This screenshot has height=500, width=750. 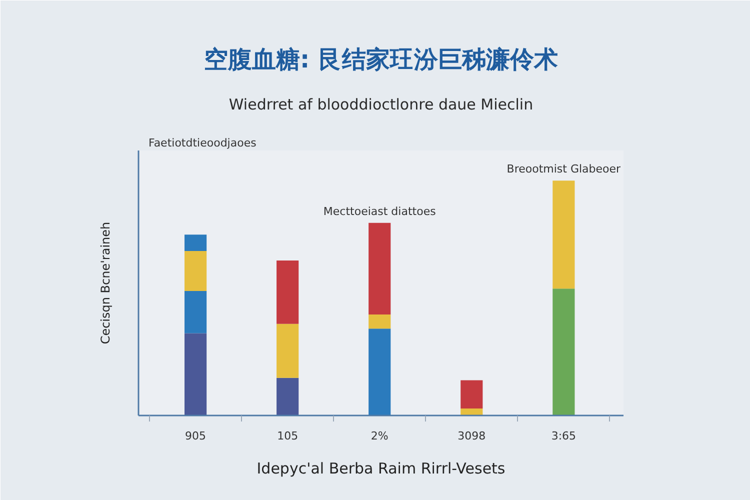 What do you see at coordinates (564, 169) in the screenshot?
I see `annotation: Breootmist Glabeoer` at bounding box center [564, 169].